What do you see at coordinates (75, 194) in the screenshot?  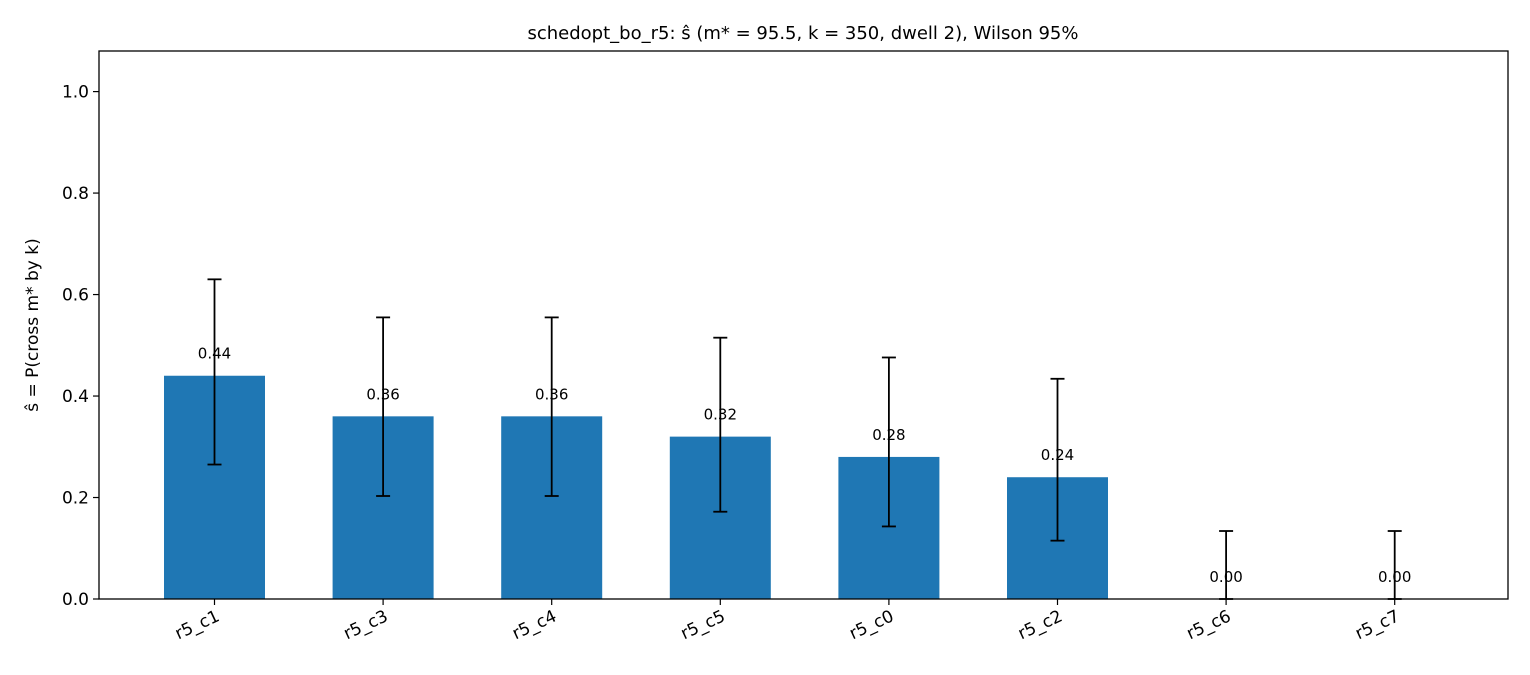 I see `y-tick-label-0.8: 0.8` at bounding box center [75, 194].